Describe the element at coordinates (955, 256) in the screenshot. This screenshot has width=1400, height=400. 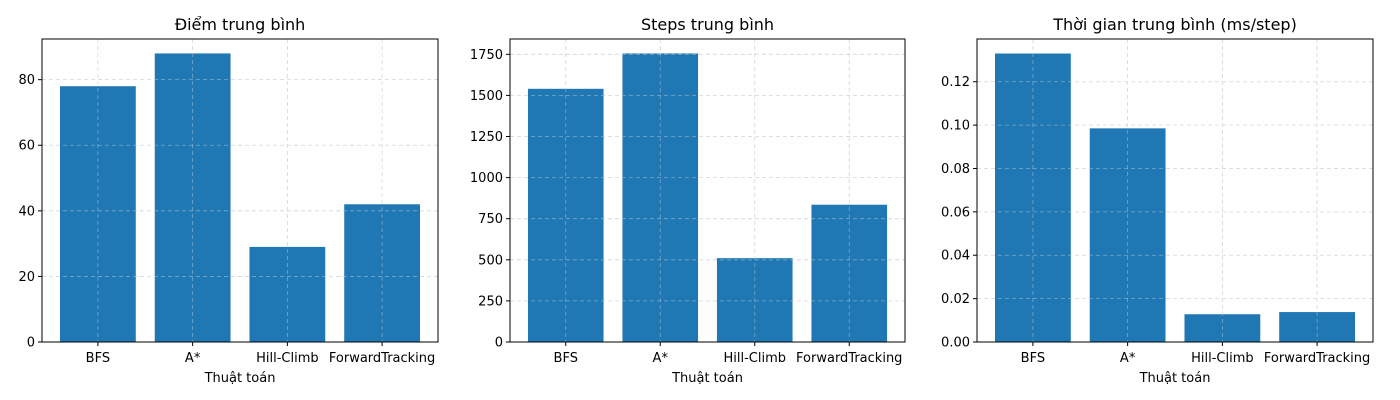
I see `y-tick-label: 0.04` at that location.